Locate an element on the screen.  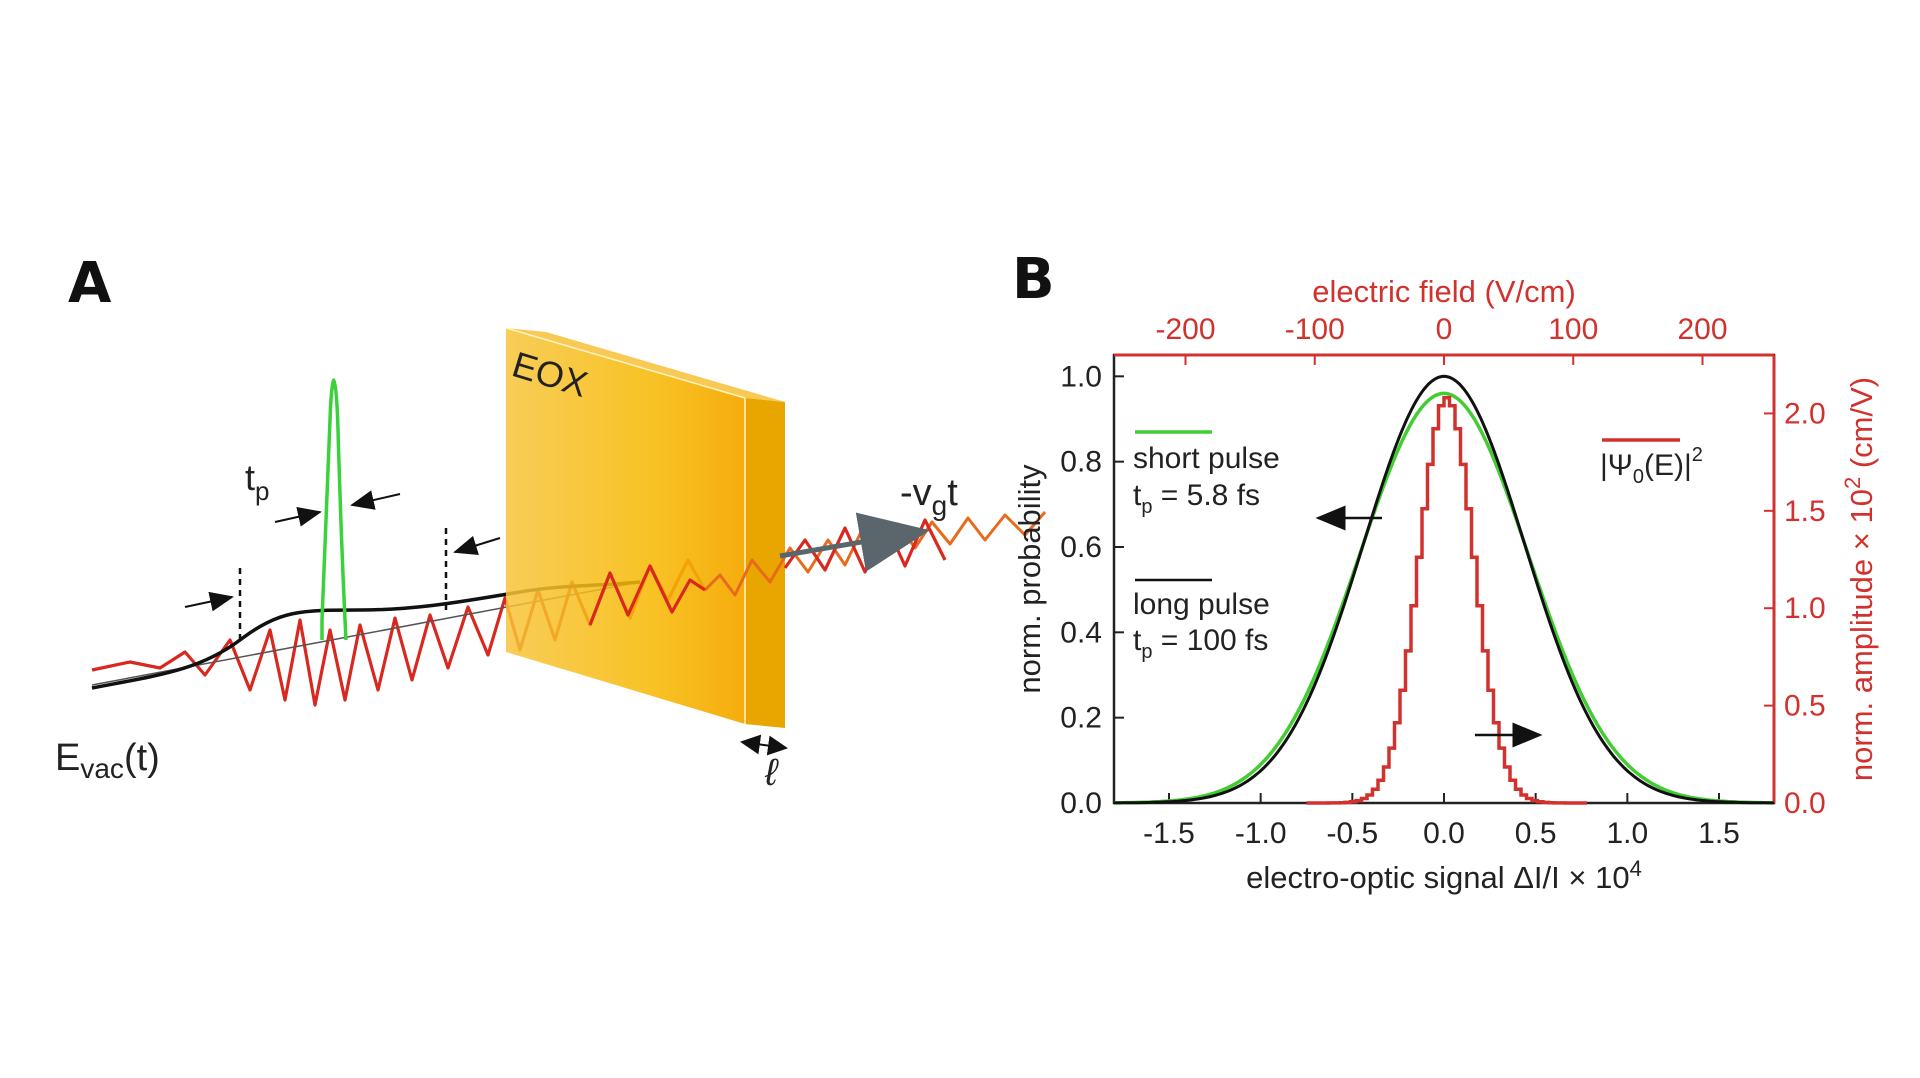
field-after-crystal is located at coordinates (647, 595).